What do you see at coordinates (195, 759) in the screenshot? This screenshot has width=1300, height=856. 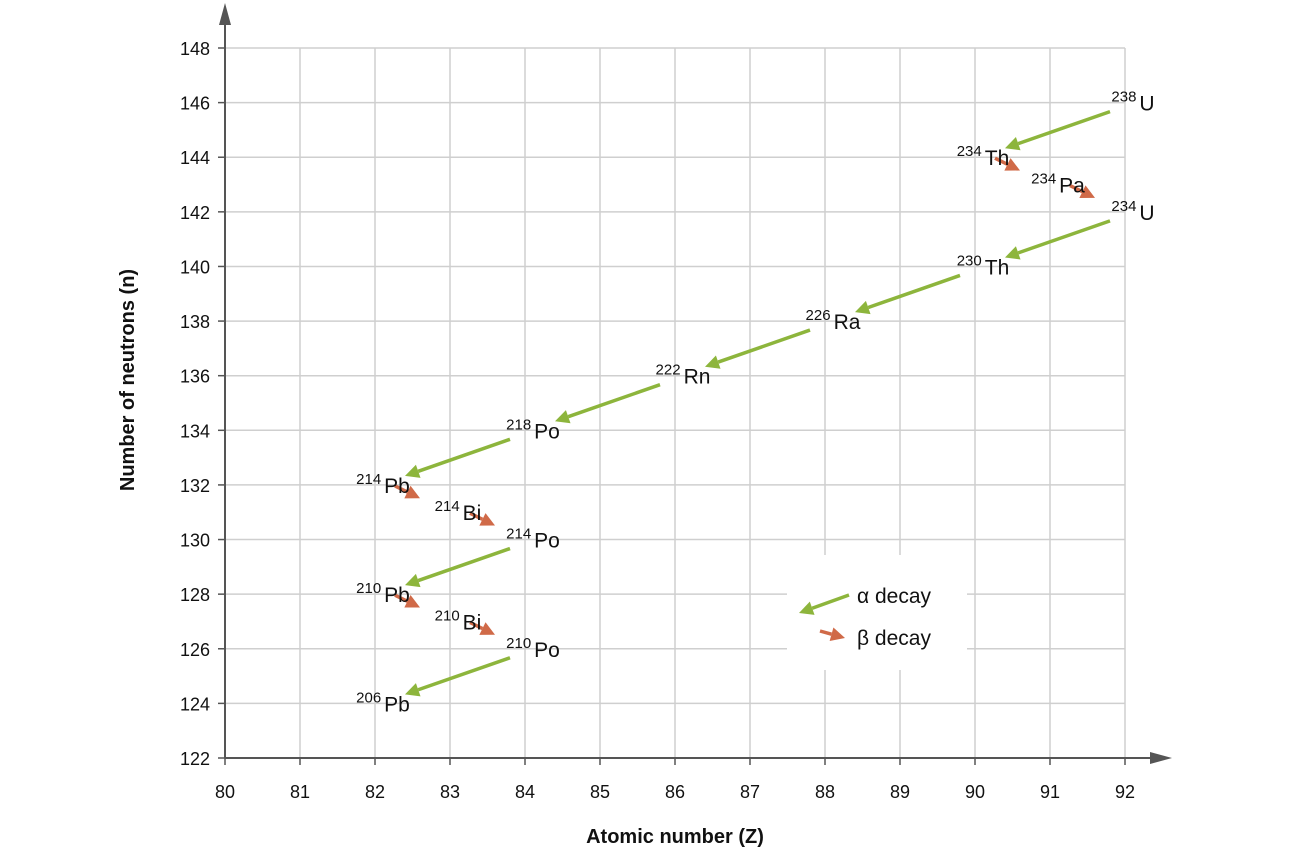 I see `y-tick-label: 122` at bounding box center [195, 759].